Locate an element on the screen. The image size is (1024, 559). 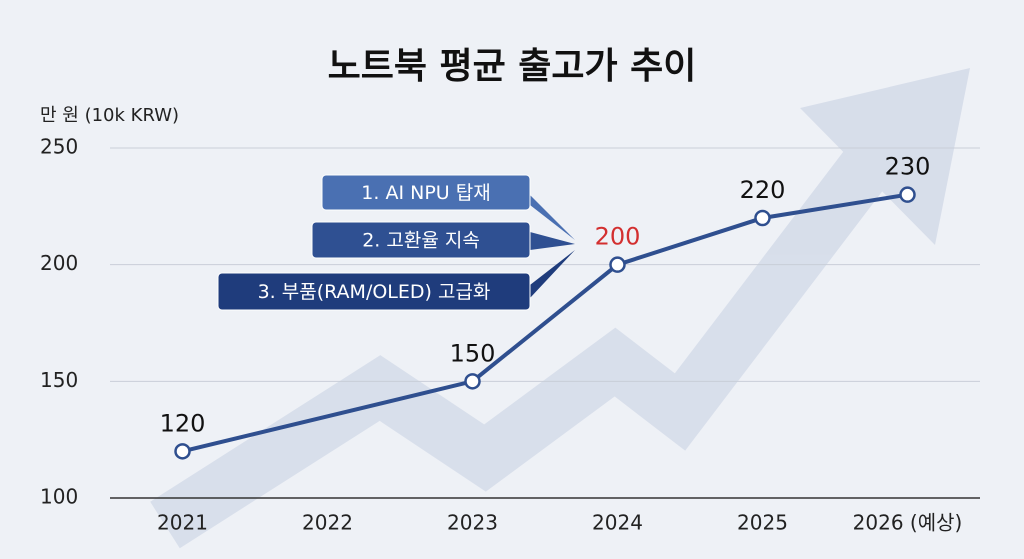
callout-text: 2. 고환율 지속 is located at coordinates (421, 241).